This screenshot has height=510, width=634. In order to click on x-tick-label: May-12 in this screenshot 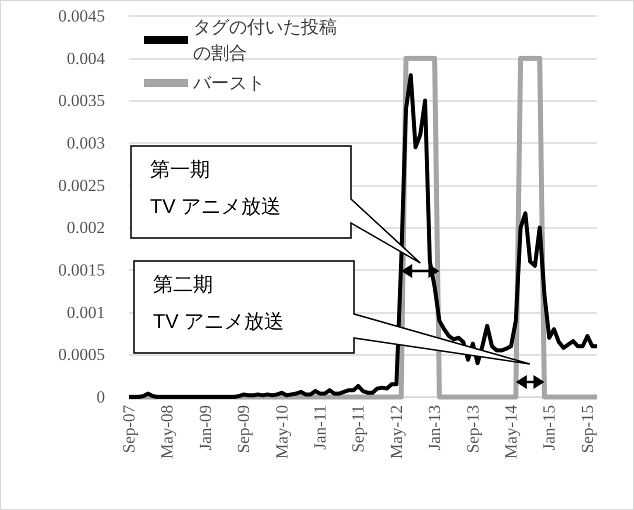, I will do `click(396, 432)`.